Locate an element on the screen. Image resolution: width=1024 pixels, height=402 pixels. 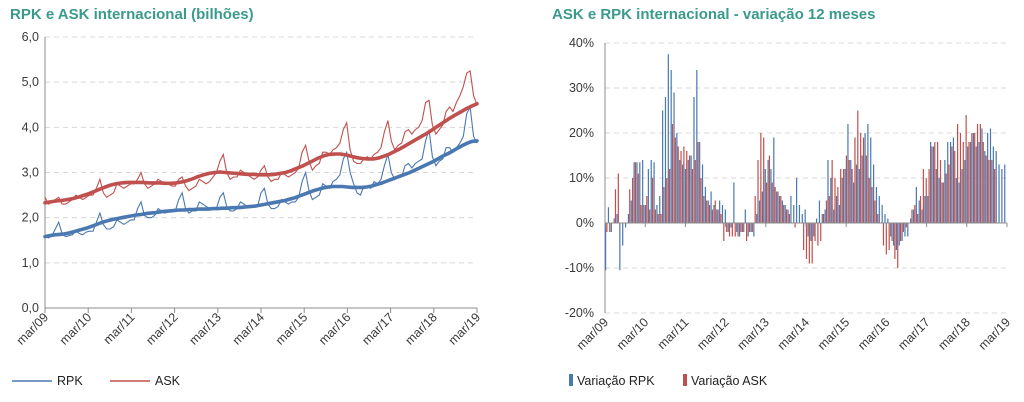
x-tick-label: mar/18 is located at coordinates (954, 333).